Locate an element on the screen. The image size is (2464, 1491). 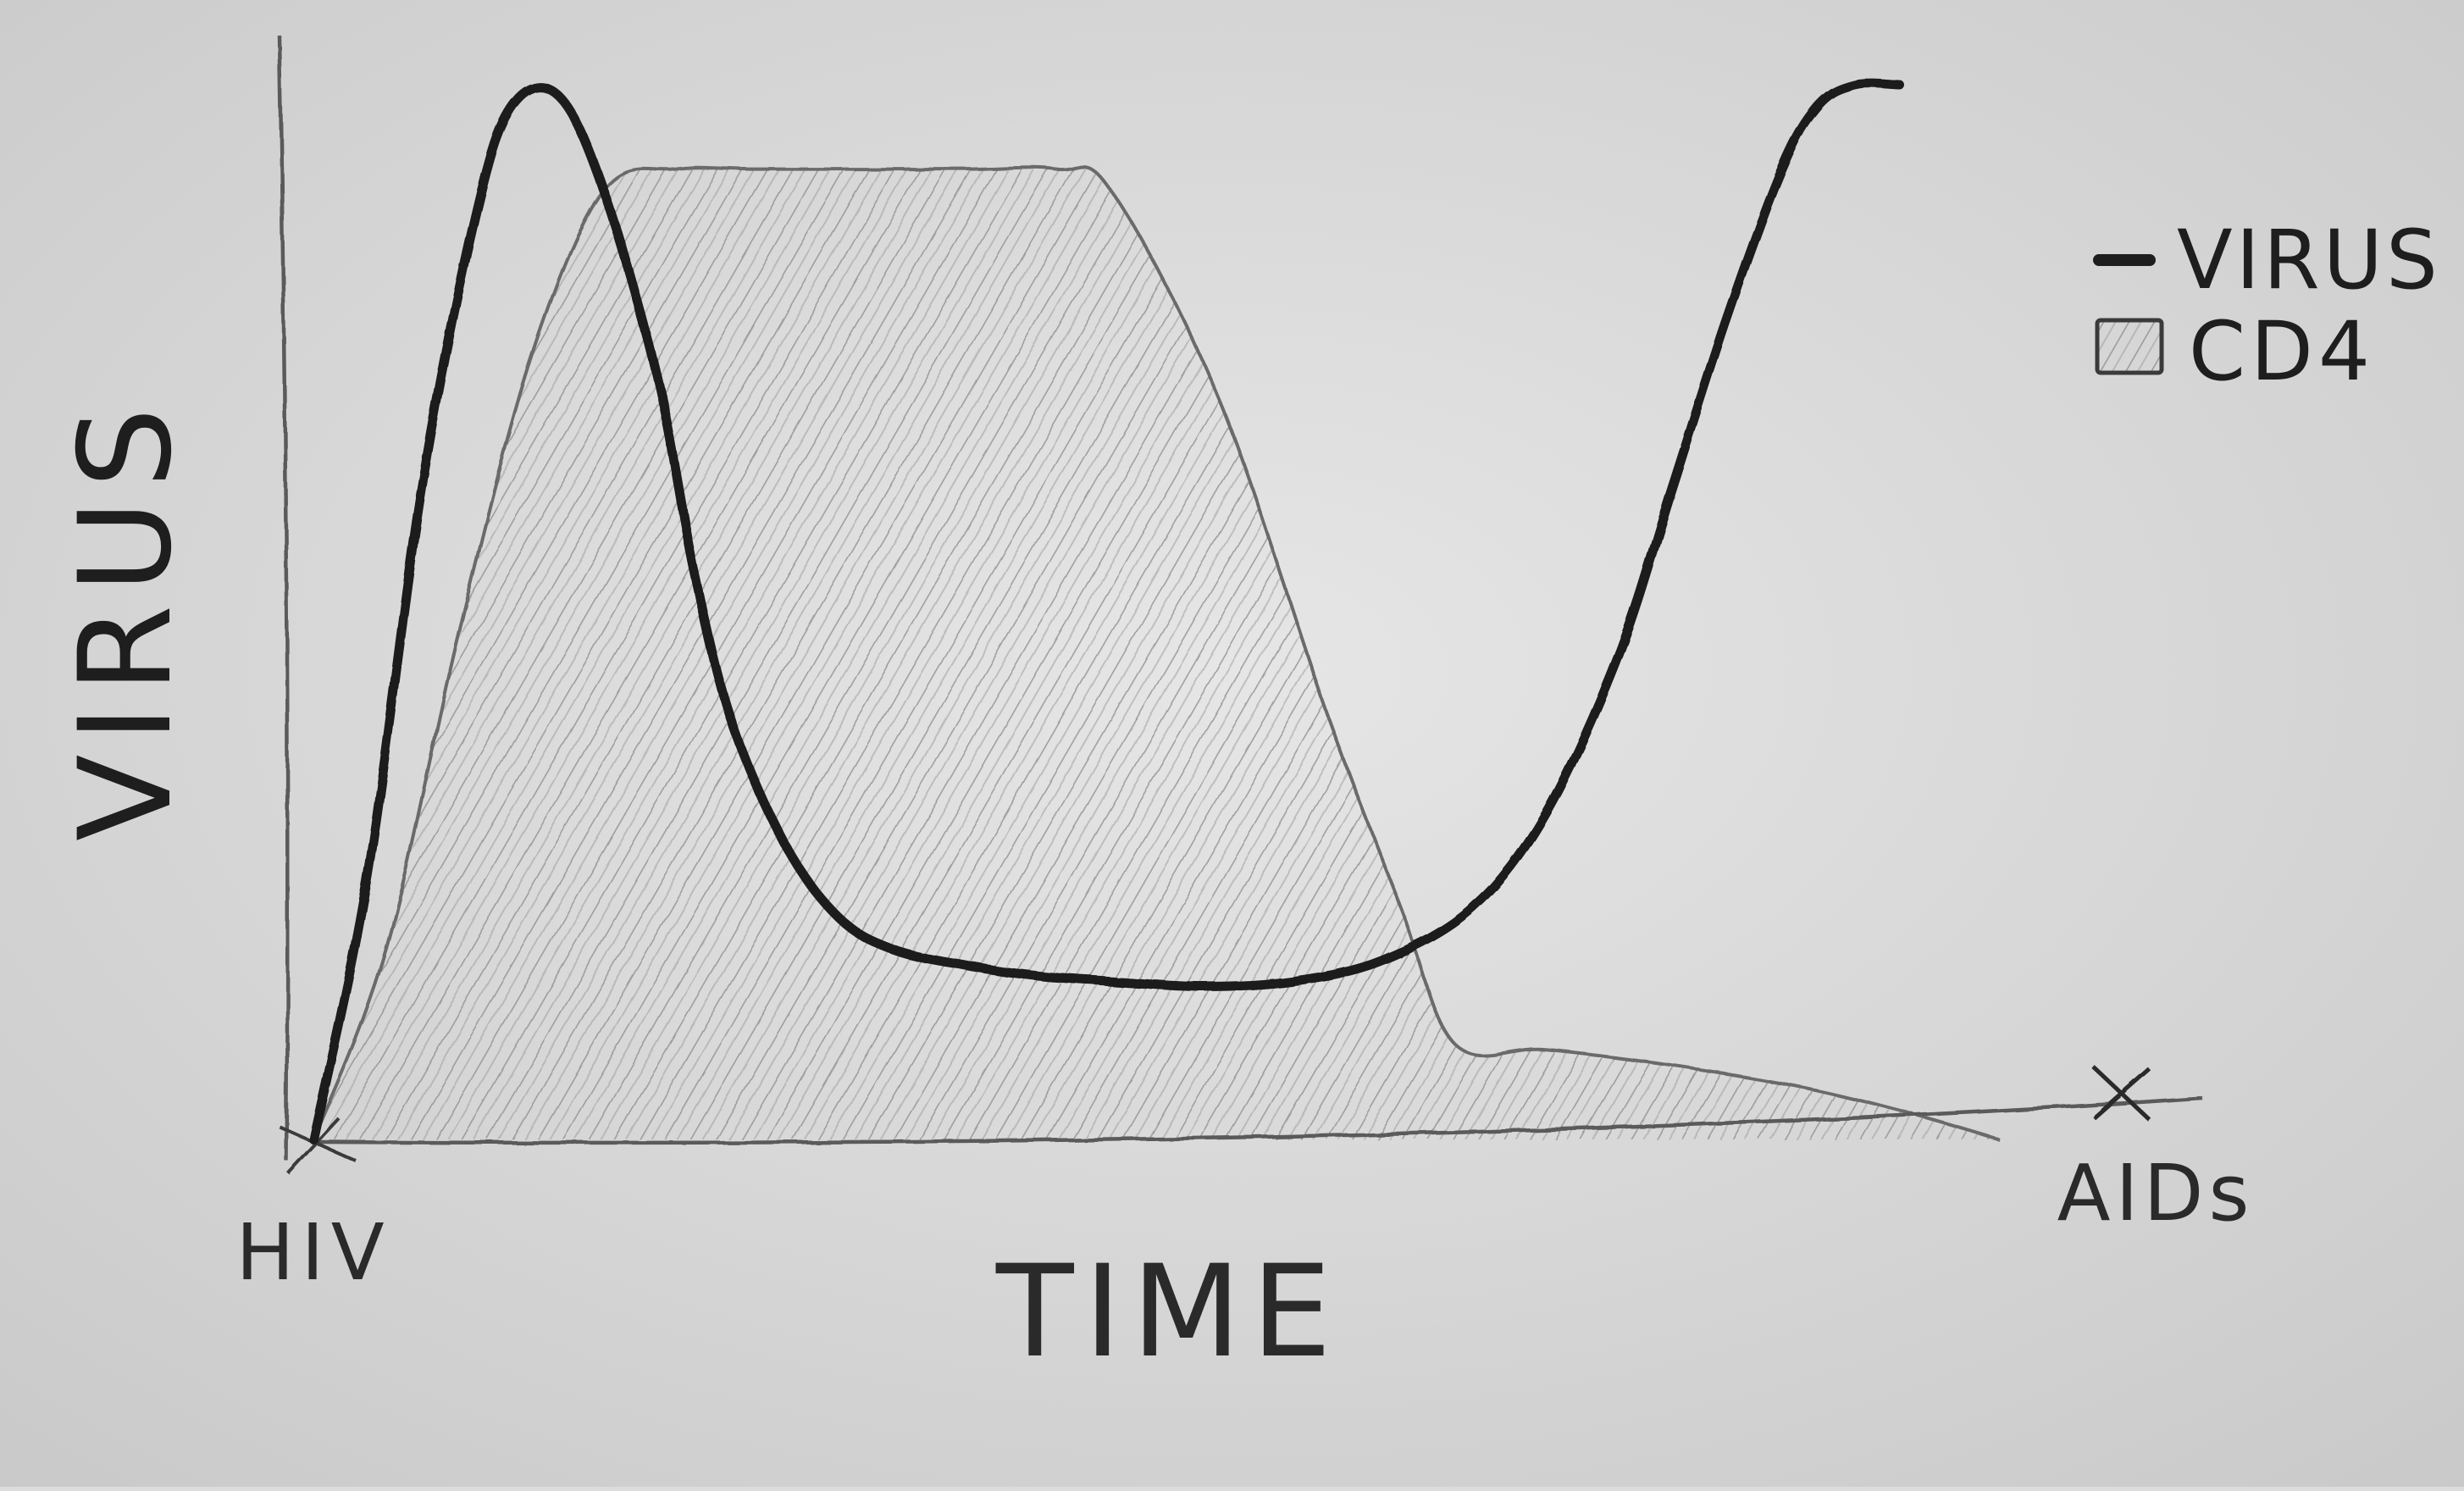
hiv-tick-label: HIV is located at coordinates (312, 1252).